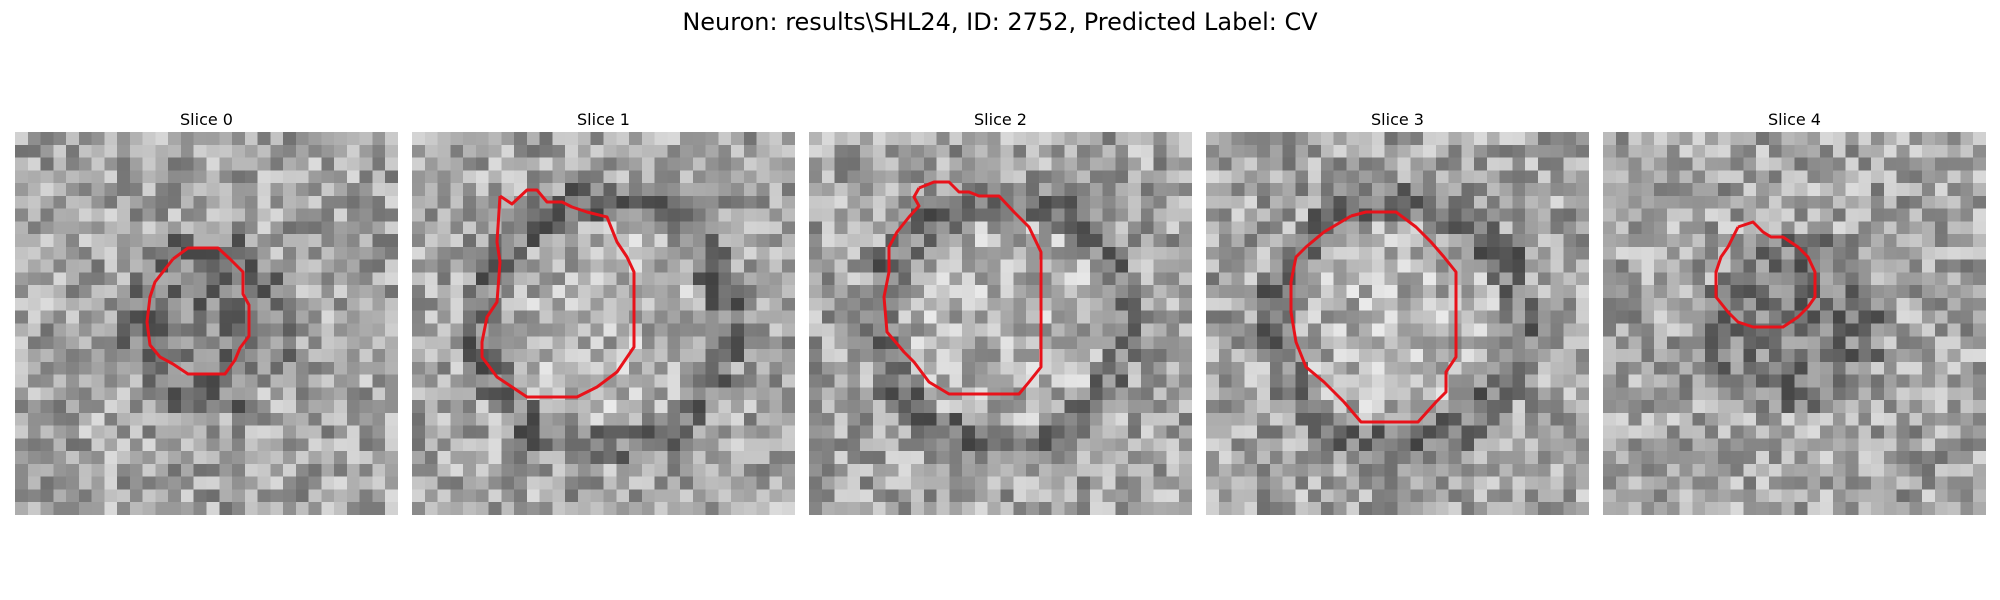  I want to click on slice-panel-3: Slice 3, so click(1397, 311).